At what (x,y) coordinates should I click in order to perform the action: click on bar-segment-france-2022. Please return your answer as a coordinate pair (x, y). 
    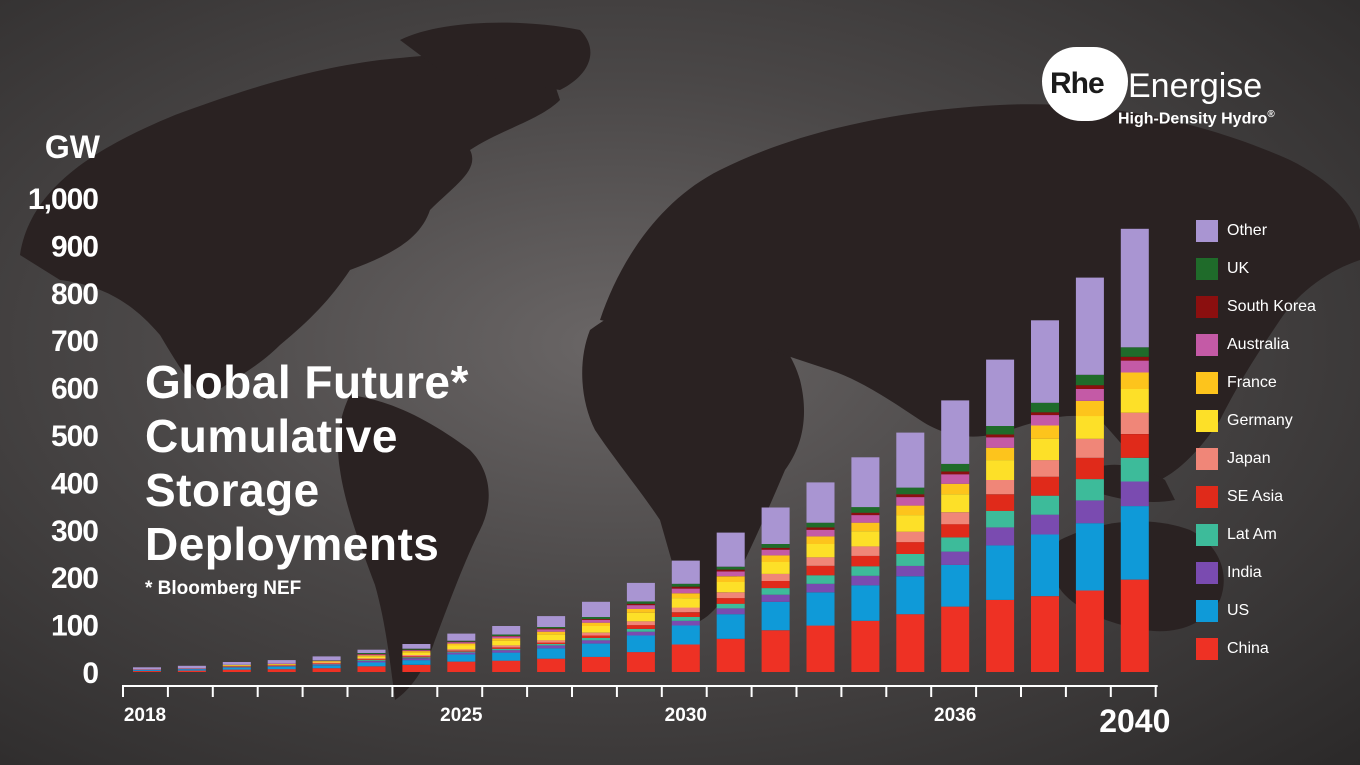
    Looking at the image, I should click on (326, 661).